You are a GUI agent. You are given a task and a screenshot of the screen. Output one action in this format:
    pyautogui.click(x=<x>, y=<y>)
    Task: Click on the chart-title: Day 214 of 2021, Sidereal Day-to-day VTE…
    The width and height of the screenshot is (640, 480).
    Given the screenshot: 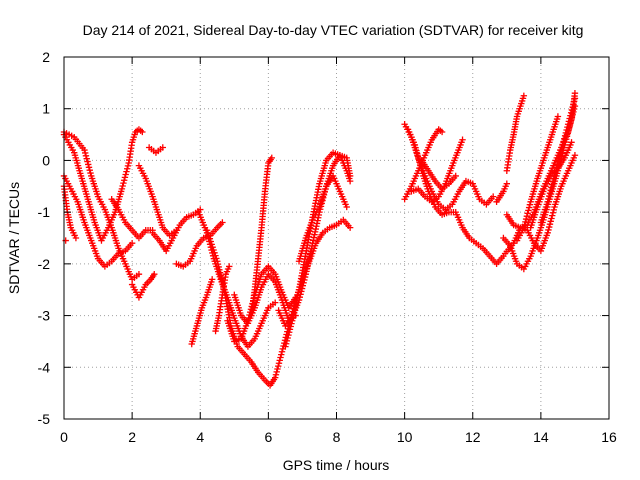 What is the action you would take?
    pyautogui.click(x=333, y=30)
    